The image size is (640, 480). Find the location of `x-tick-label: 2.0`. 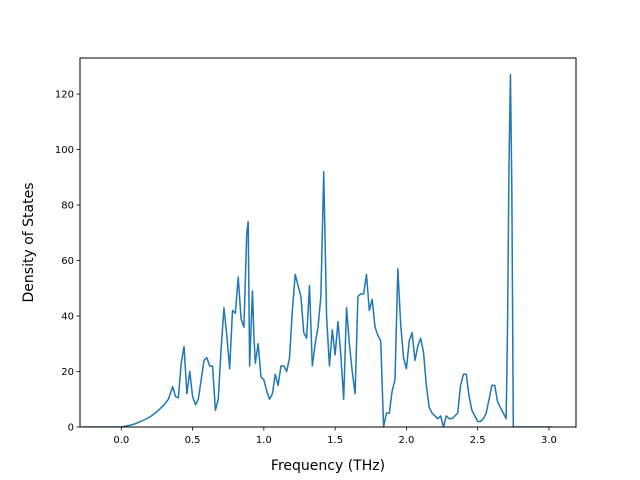

x-tick-label: 2.0 is located at coordinates (406, 440).